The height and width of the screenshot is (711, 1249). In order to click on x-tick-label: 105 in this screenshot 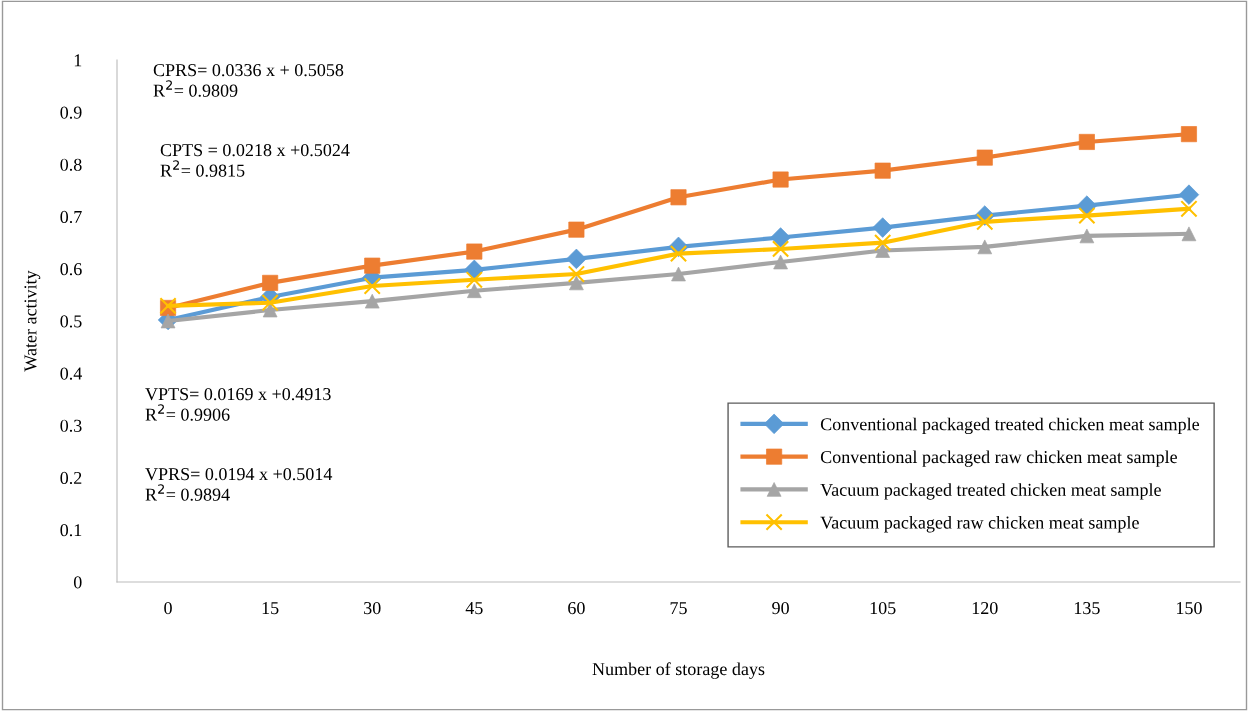, I will do `click(883, 608)`.